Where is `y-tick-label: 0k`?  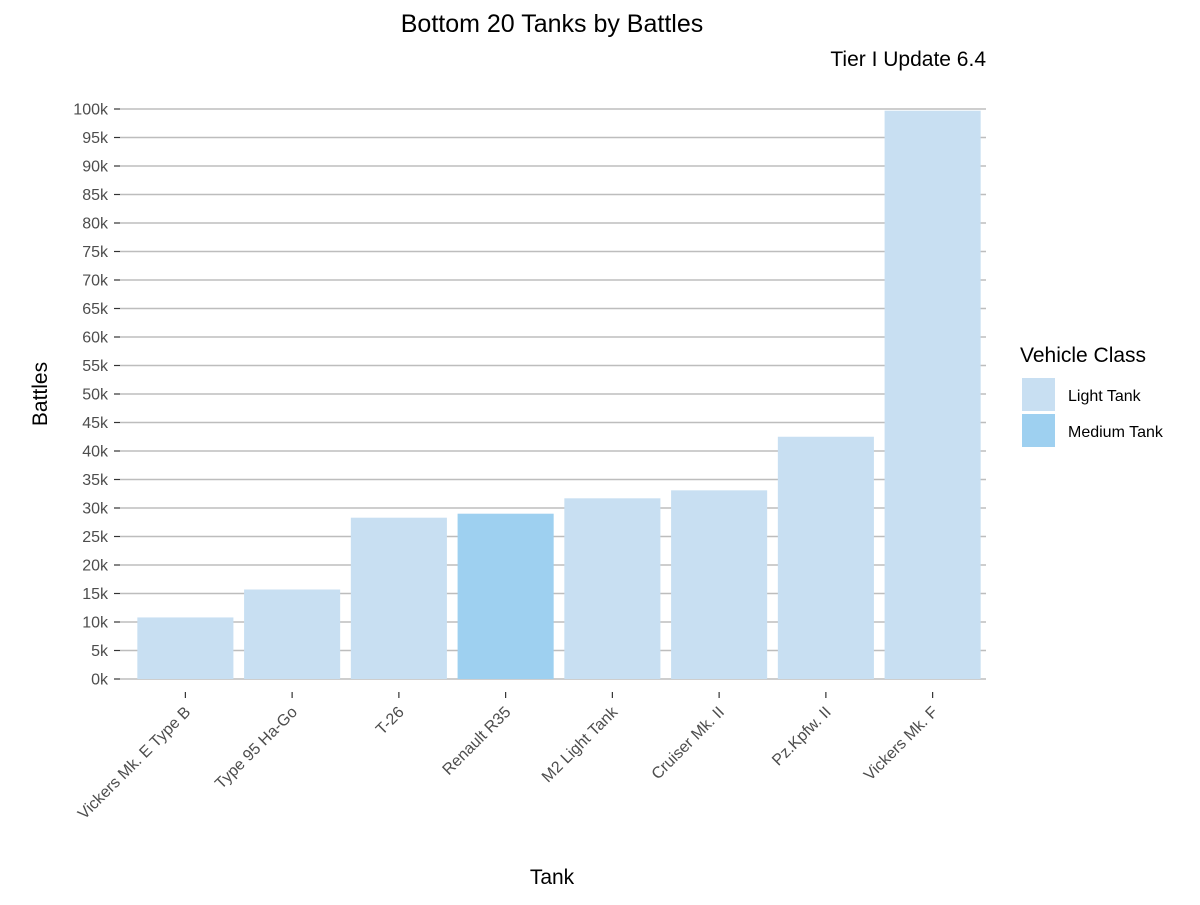 y-tick-label: 0k is located at coordinates (100, 680).